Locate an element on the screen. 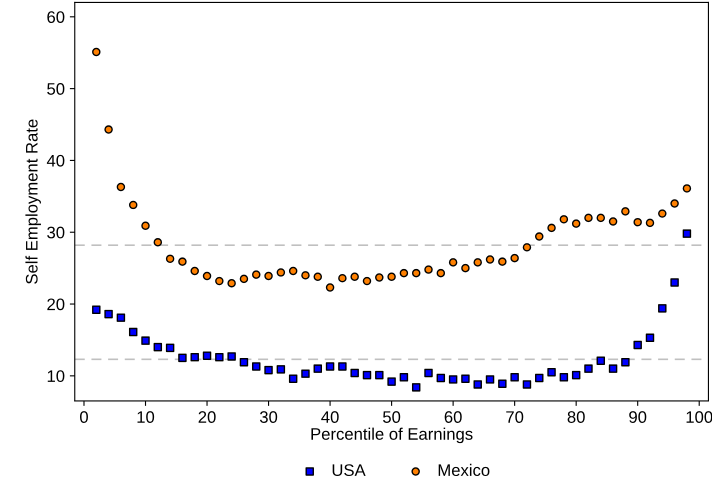 The image size is (712, 489). x-tick-label: 50 is located at coordinates (391, 417).